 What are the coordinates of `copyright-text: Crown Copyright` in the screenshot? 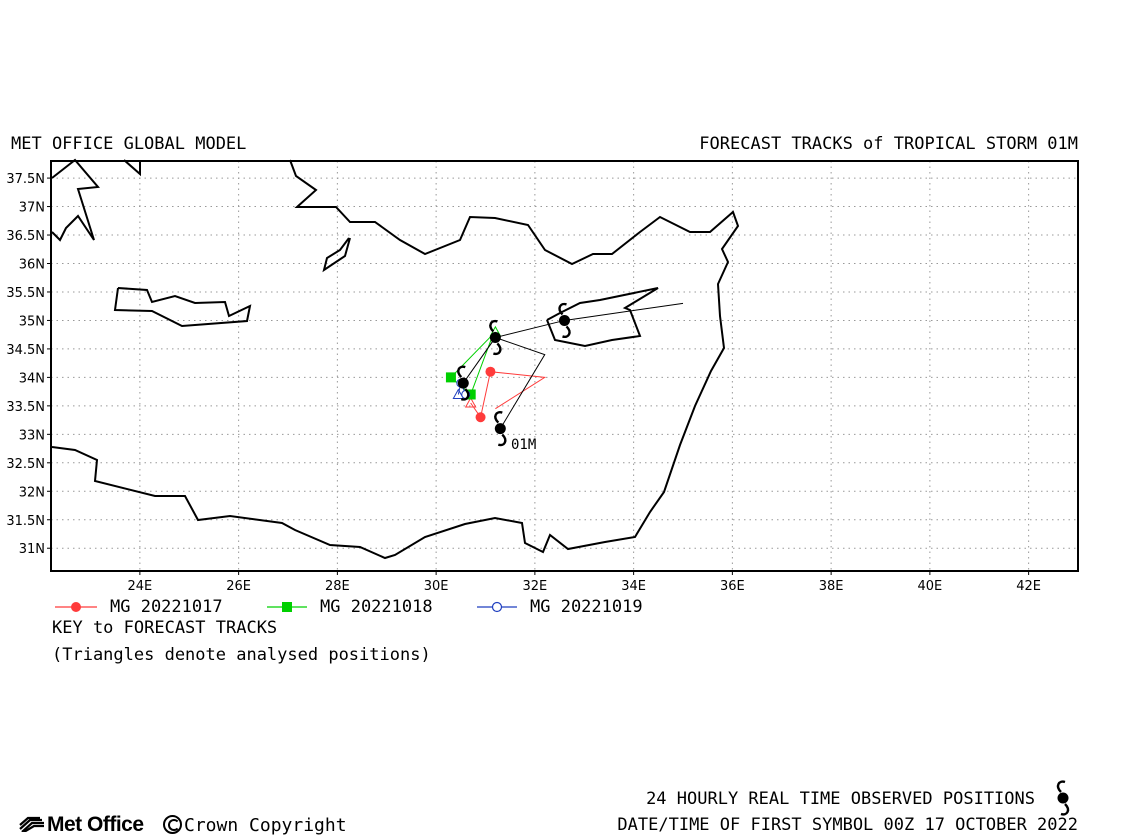 It's located at (265, 825).